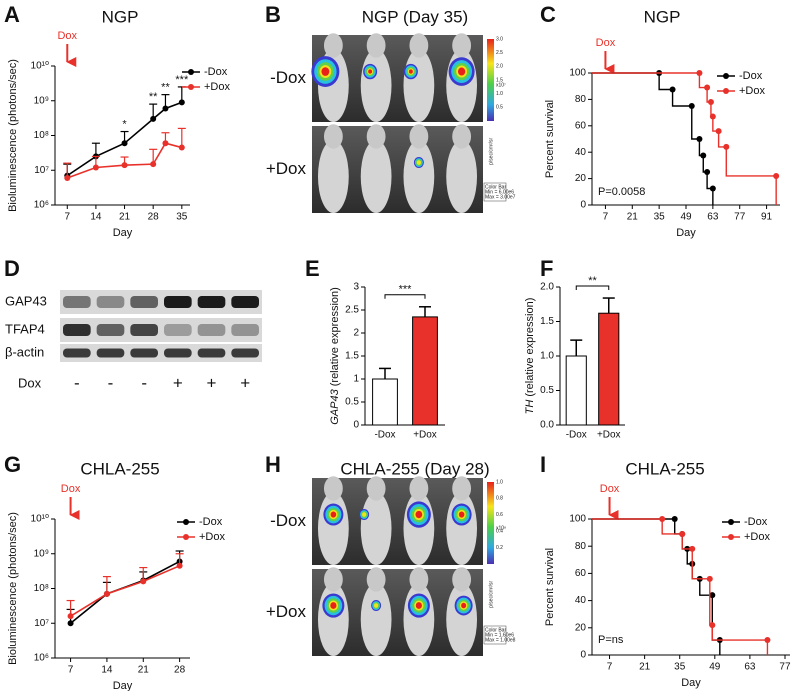  What do you see at coordinates (611, 640) in the screenshot?
I see `p-value: P=ns` at bounding box center [611, 640].